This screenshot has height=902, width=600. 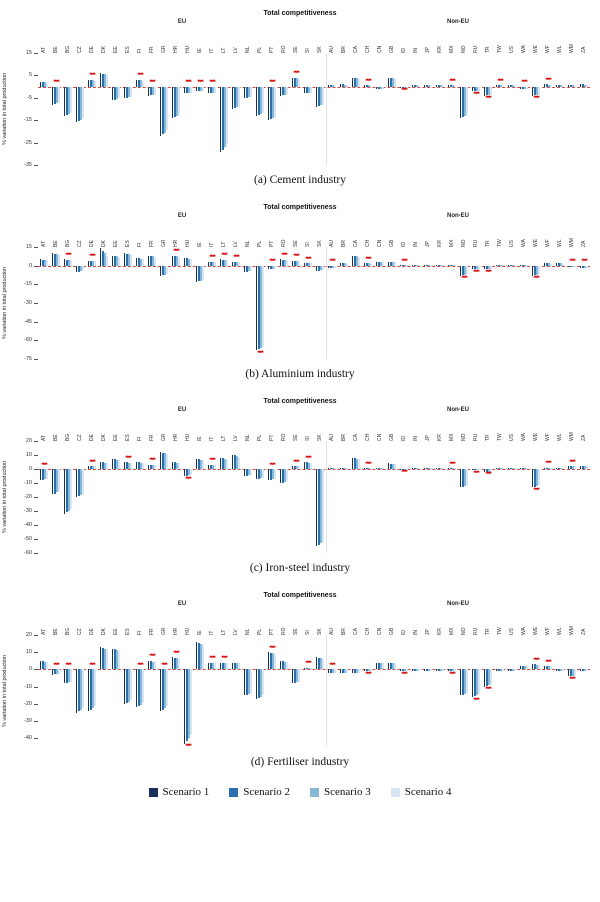 What do you see at coordinates (259, 792) in the screenshot?
I see `legend-item-scenario-2: Scenario 2` at bounding box center [259, 792].